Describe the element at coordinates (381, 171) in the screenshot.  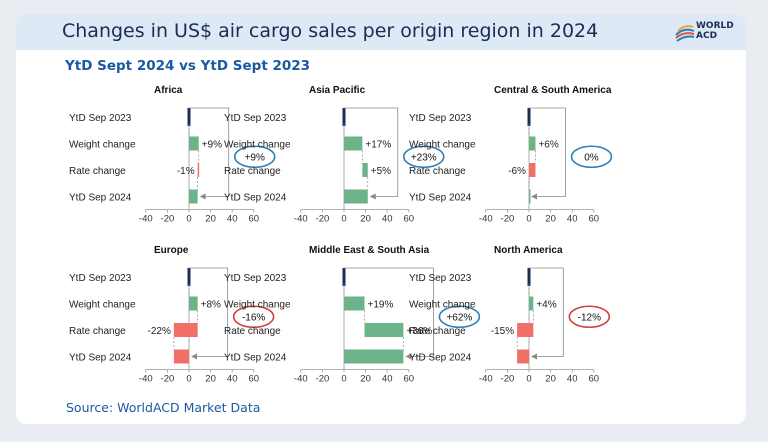
I see `data-label: +5%` at that location.